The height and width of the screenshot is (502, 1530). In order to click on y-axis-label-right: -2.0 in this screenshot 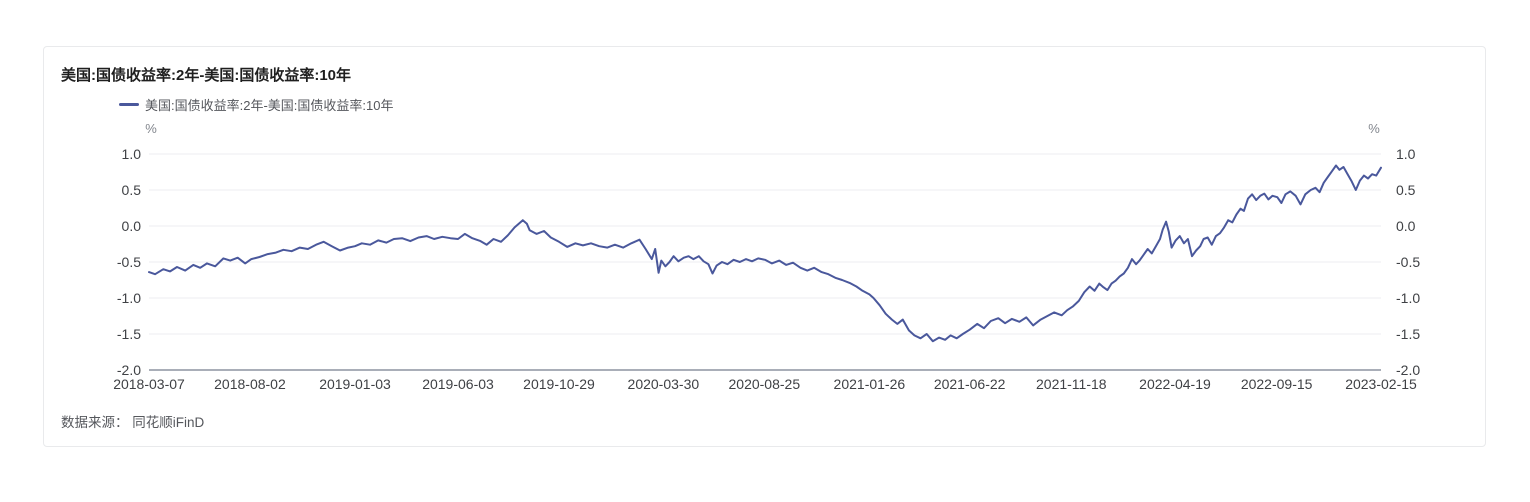, I will do `click(1408, 370)`.